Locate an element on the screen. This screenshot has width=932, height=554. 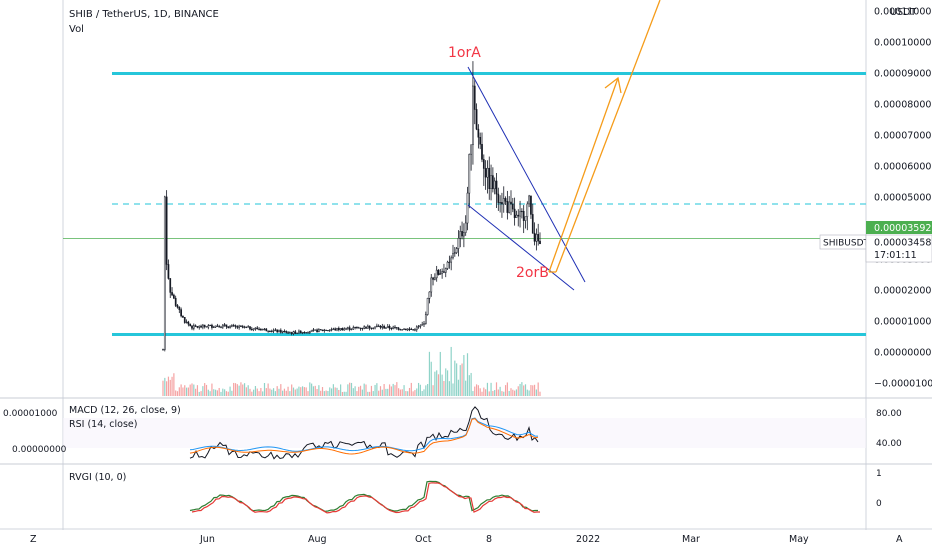
current-price-tag: 0.00003592 is located at coordinates (902, 228).